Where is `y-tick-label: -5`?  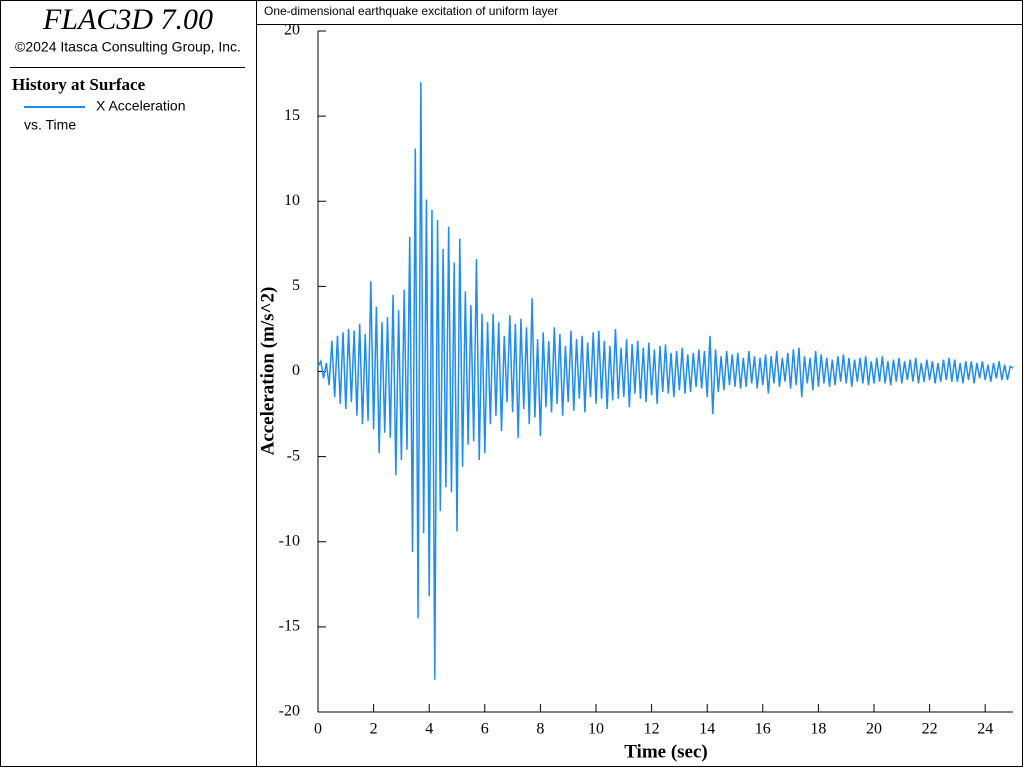
y-tick-label: -5 is located at coordinates (293, 455).